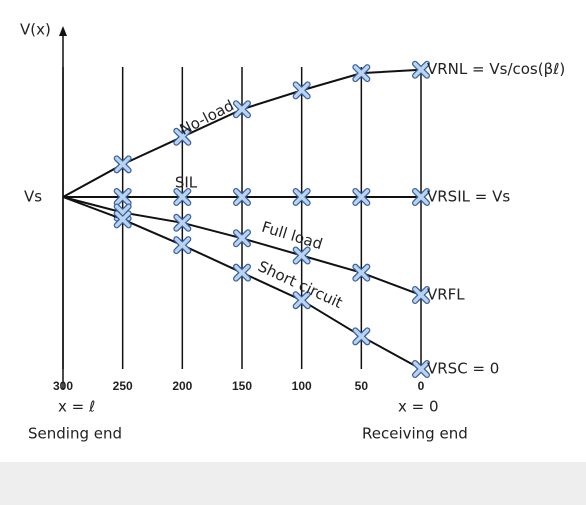 The width and height of the screenshot is (586, 505). What do you see at coordinates (293, 483) in the screenshot?
I see `footer-band` at bounding box center [293, 483].